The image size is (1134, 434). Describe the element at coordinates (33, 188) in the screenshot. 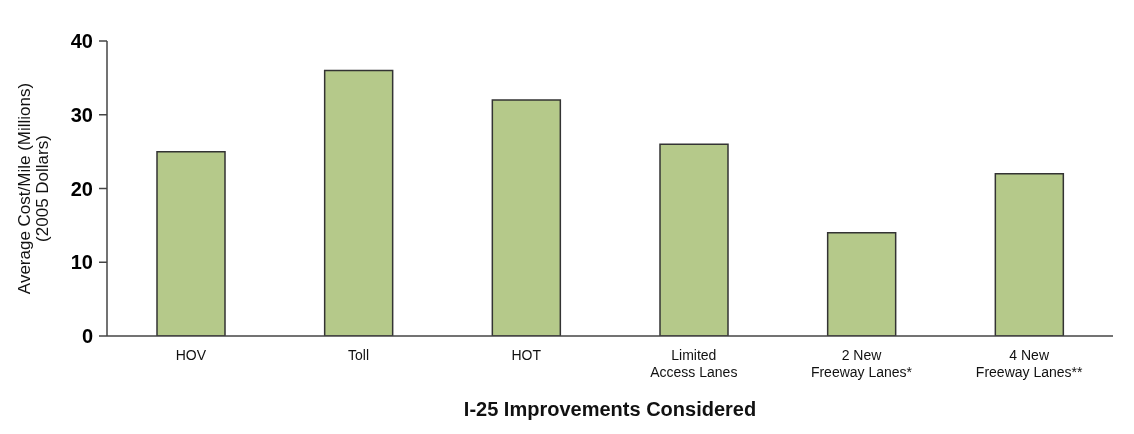

I see `y-axis-title: Average Cost/Mile (Millions) (2005 Dollars)` at that location.